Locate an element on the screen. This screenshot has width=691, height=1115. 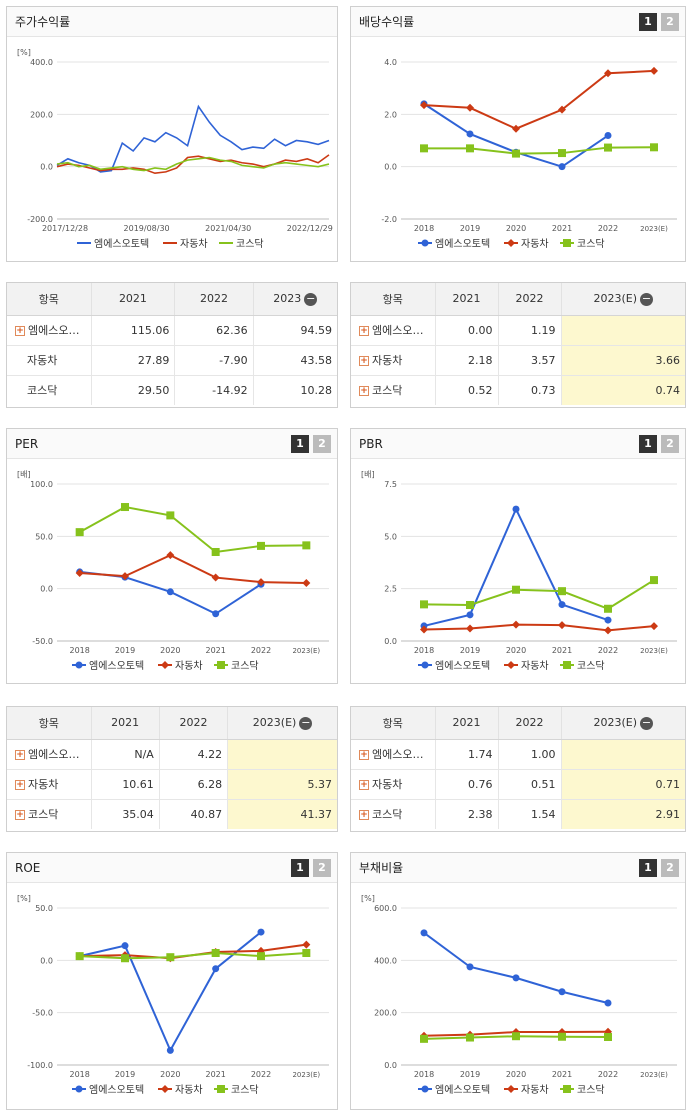
table-row: + 엠에스오… 115.06 62.36 94.59 is located at coordinates (172, 329).